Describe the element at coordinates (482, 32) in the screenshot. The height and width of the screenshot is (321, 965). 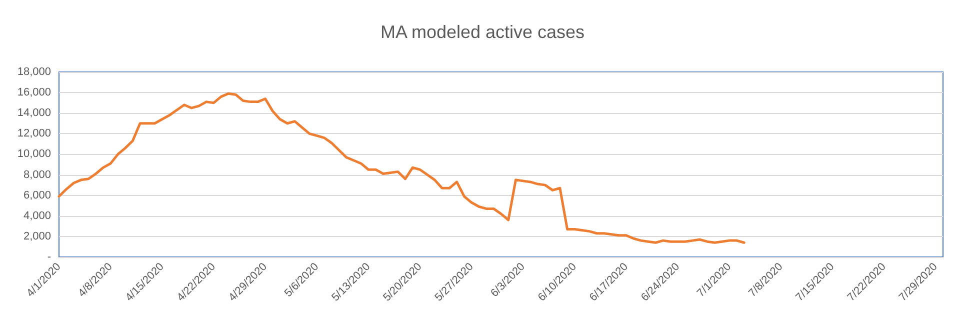
I see `chart-title: MA modeled active cases` at that location.